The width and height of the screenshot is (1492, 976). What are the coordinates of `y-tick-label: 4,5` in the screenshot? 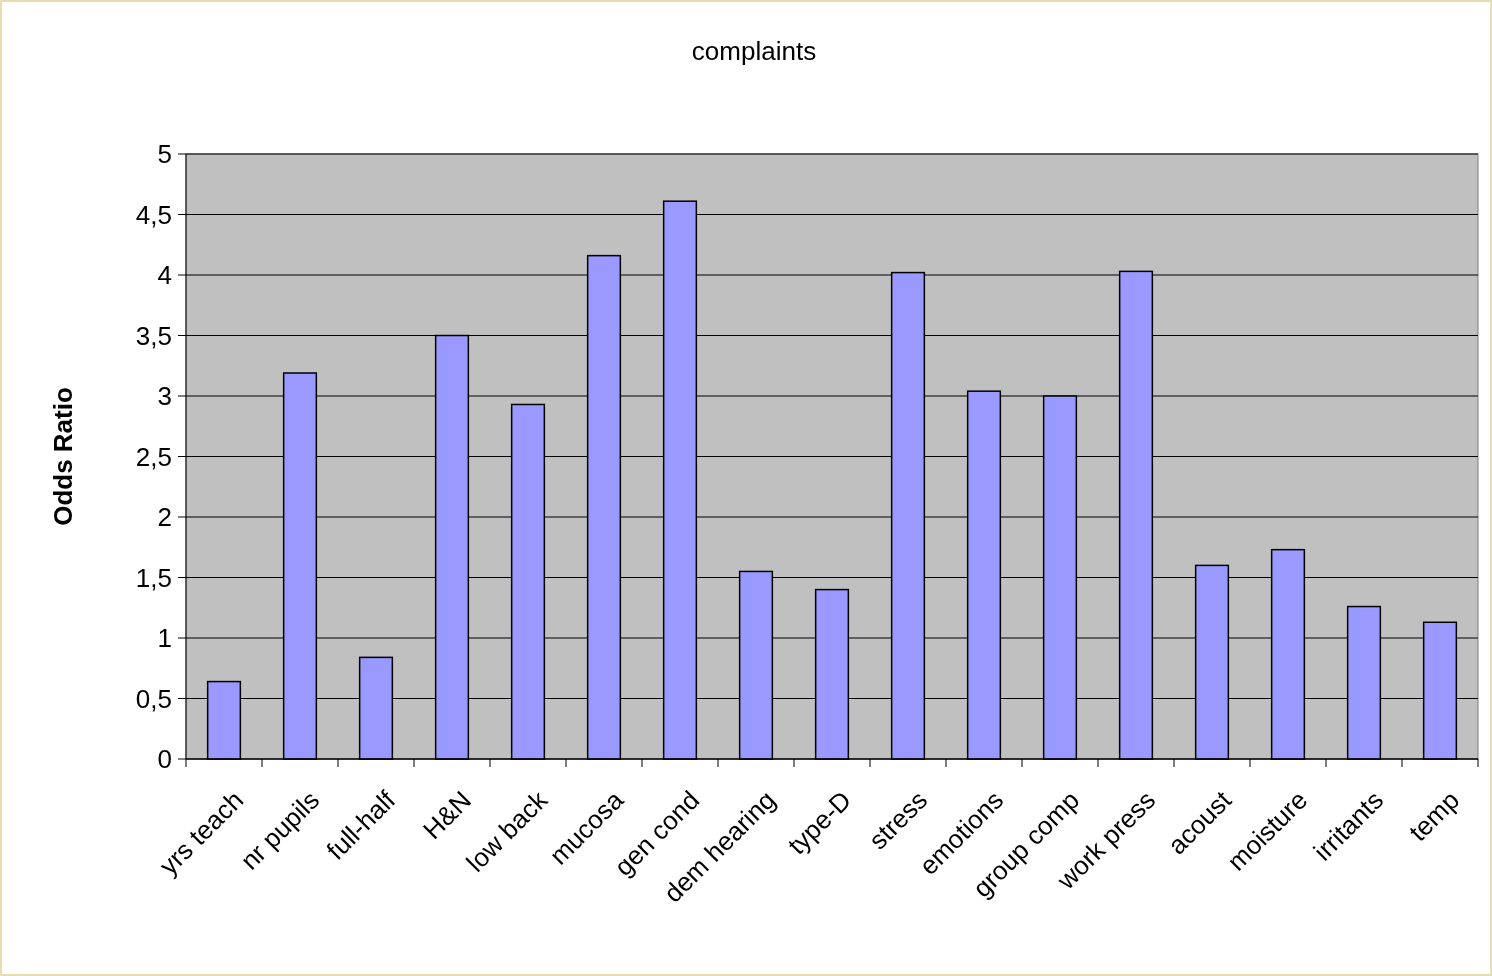 It's located at (153, 214).